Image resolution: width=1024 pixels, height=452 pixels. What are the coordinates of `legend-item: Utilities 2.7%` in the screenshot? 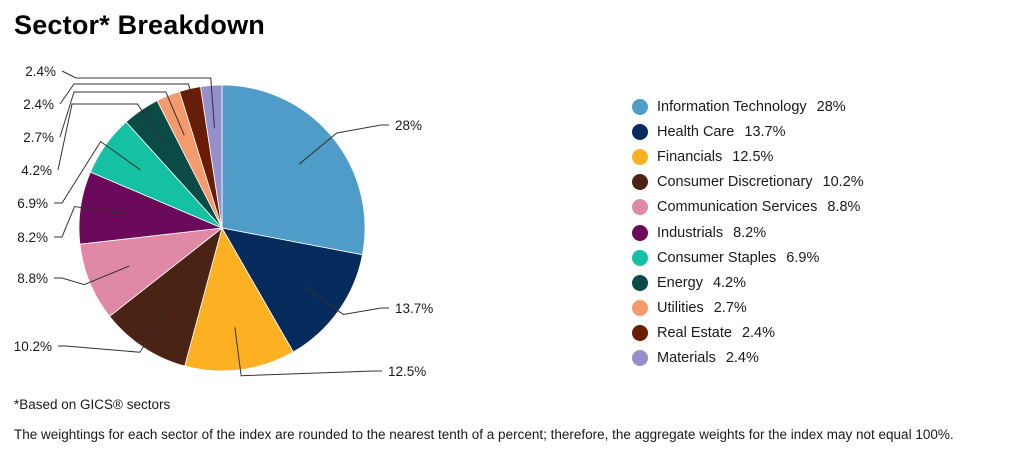 It's located at (748, 308).